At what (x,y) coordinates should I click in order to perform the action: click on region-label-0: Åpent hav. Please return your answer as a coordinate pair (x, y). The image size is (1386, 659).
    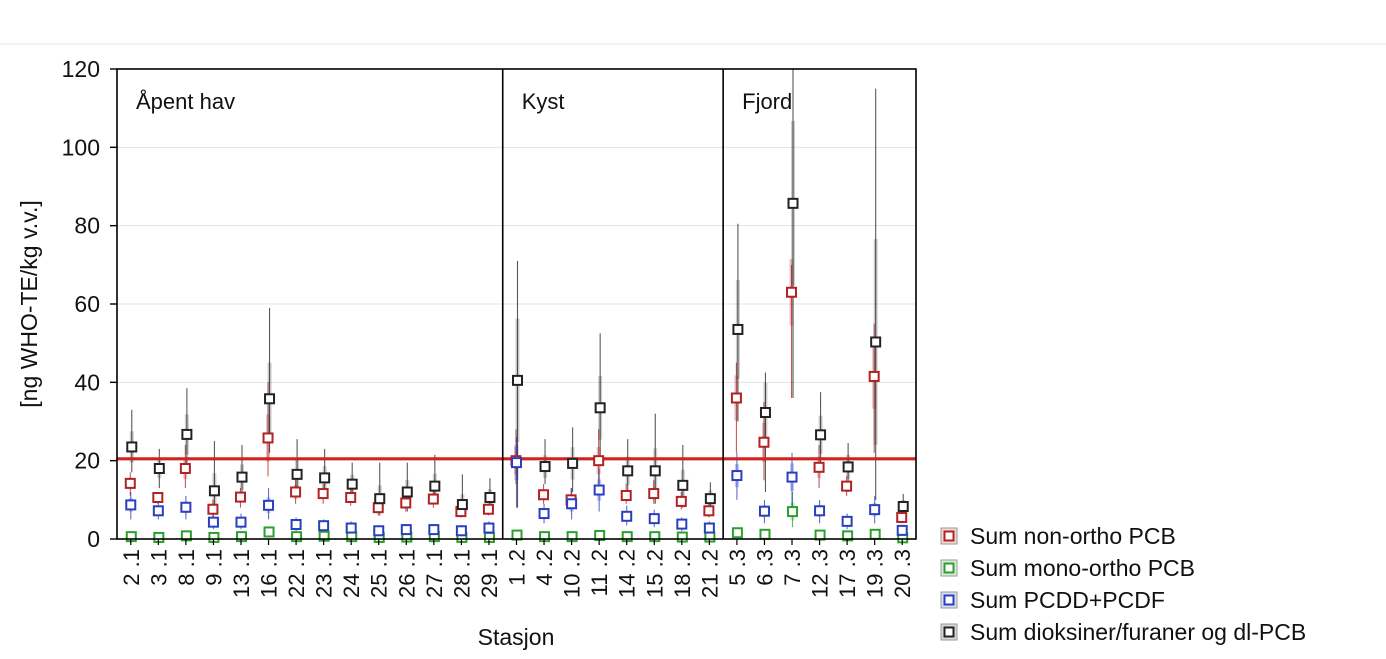
    Looking at the image, I should click on (185, 101).